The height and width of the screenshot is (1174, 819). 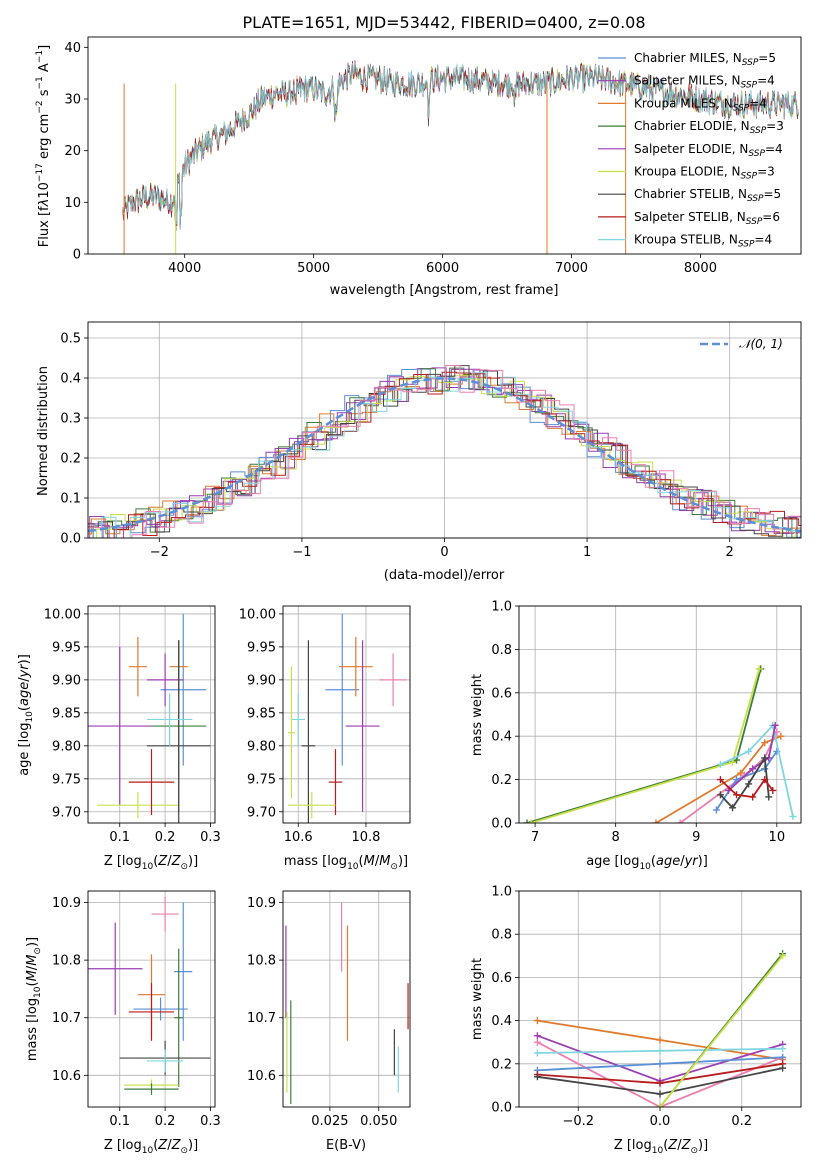 What do you see at coordinates (66, 1076) in the screenshot?
I see `y-tick-label: 10.6` at bounding box center [66, 1076].